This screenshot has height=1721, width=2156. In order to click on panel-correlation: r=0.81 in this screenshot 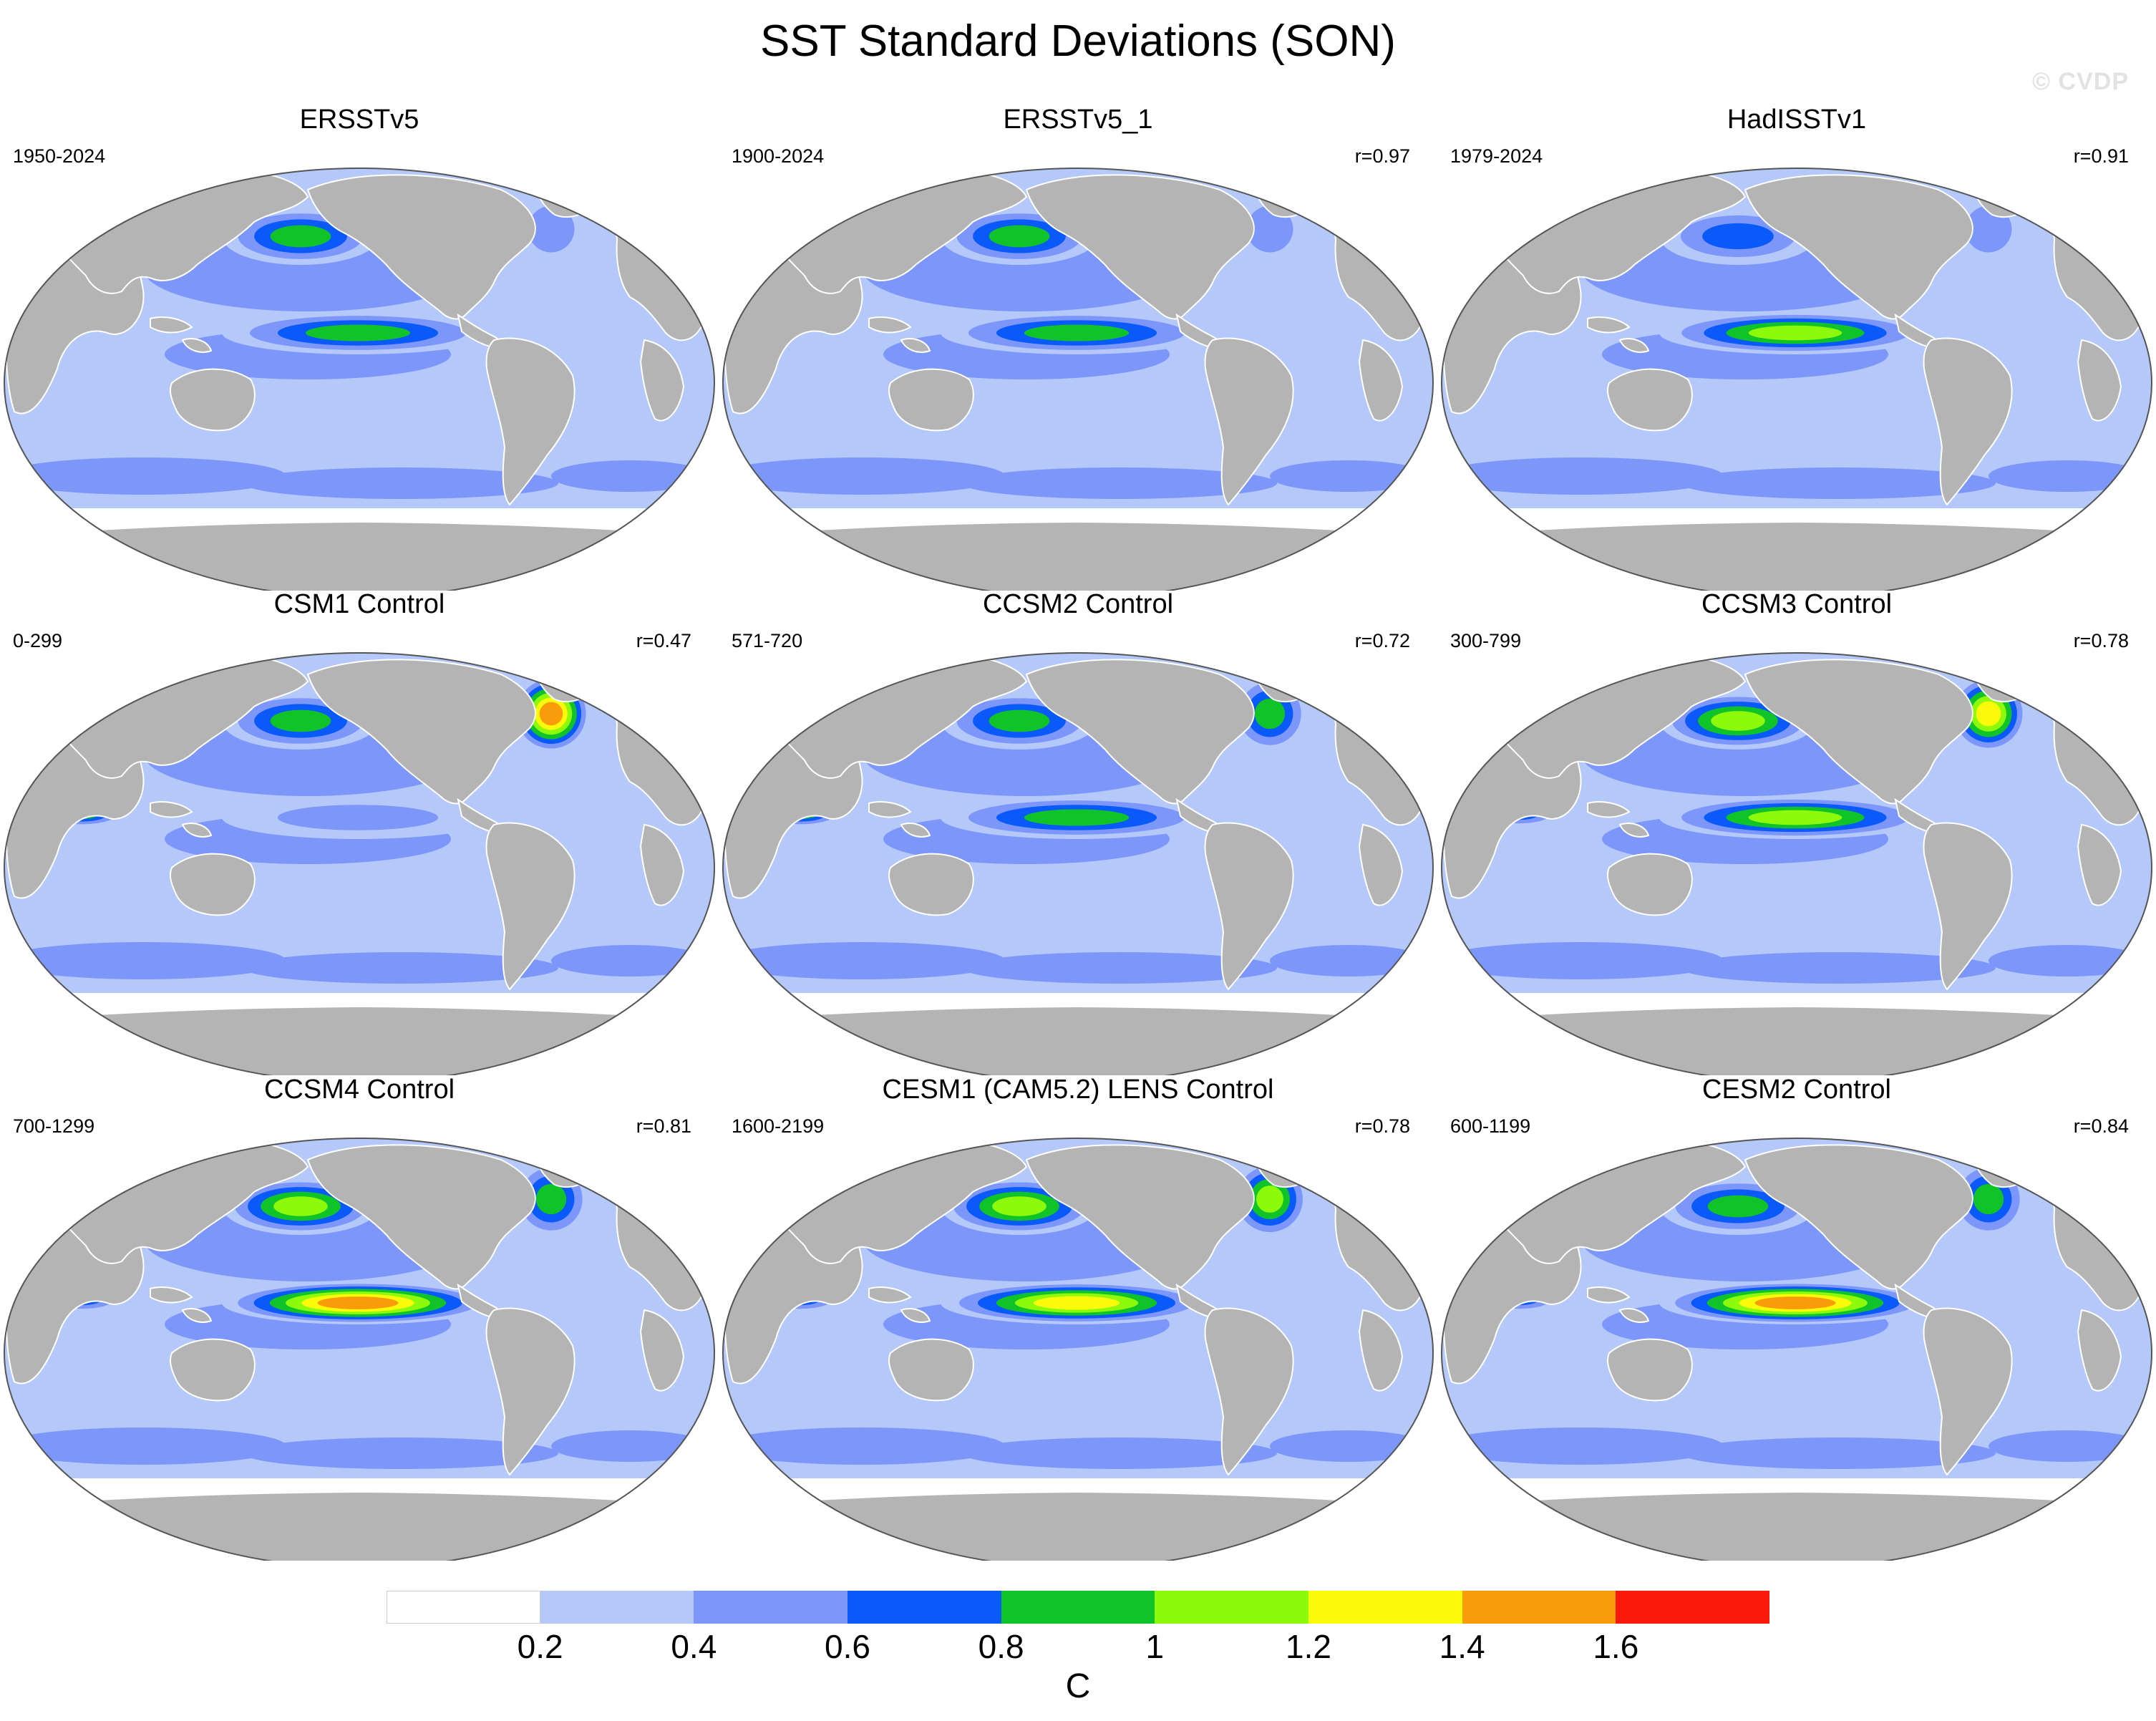, I will do `click(663, 1126)`.